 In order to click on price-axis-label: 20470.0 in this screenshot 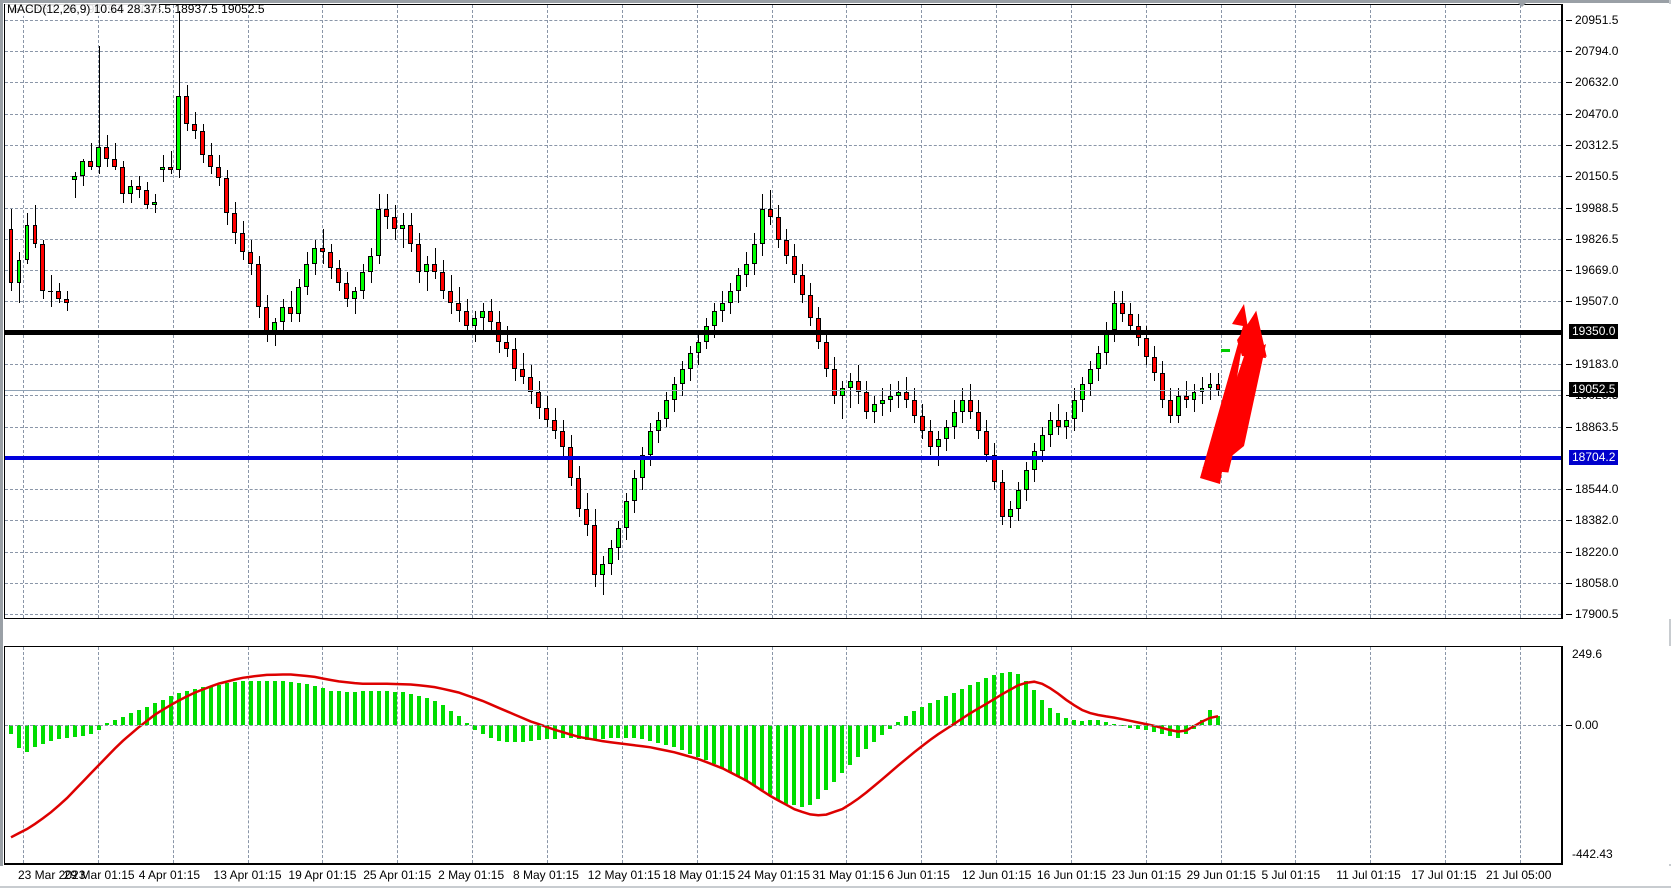, I will do `click(1597, 113)`.